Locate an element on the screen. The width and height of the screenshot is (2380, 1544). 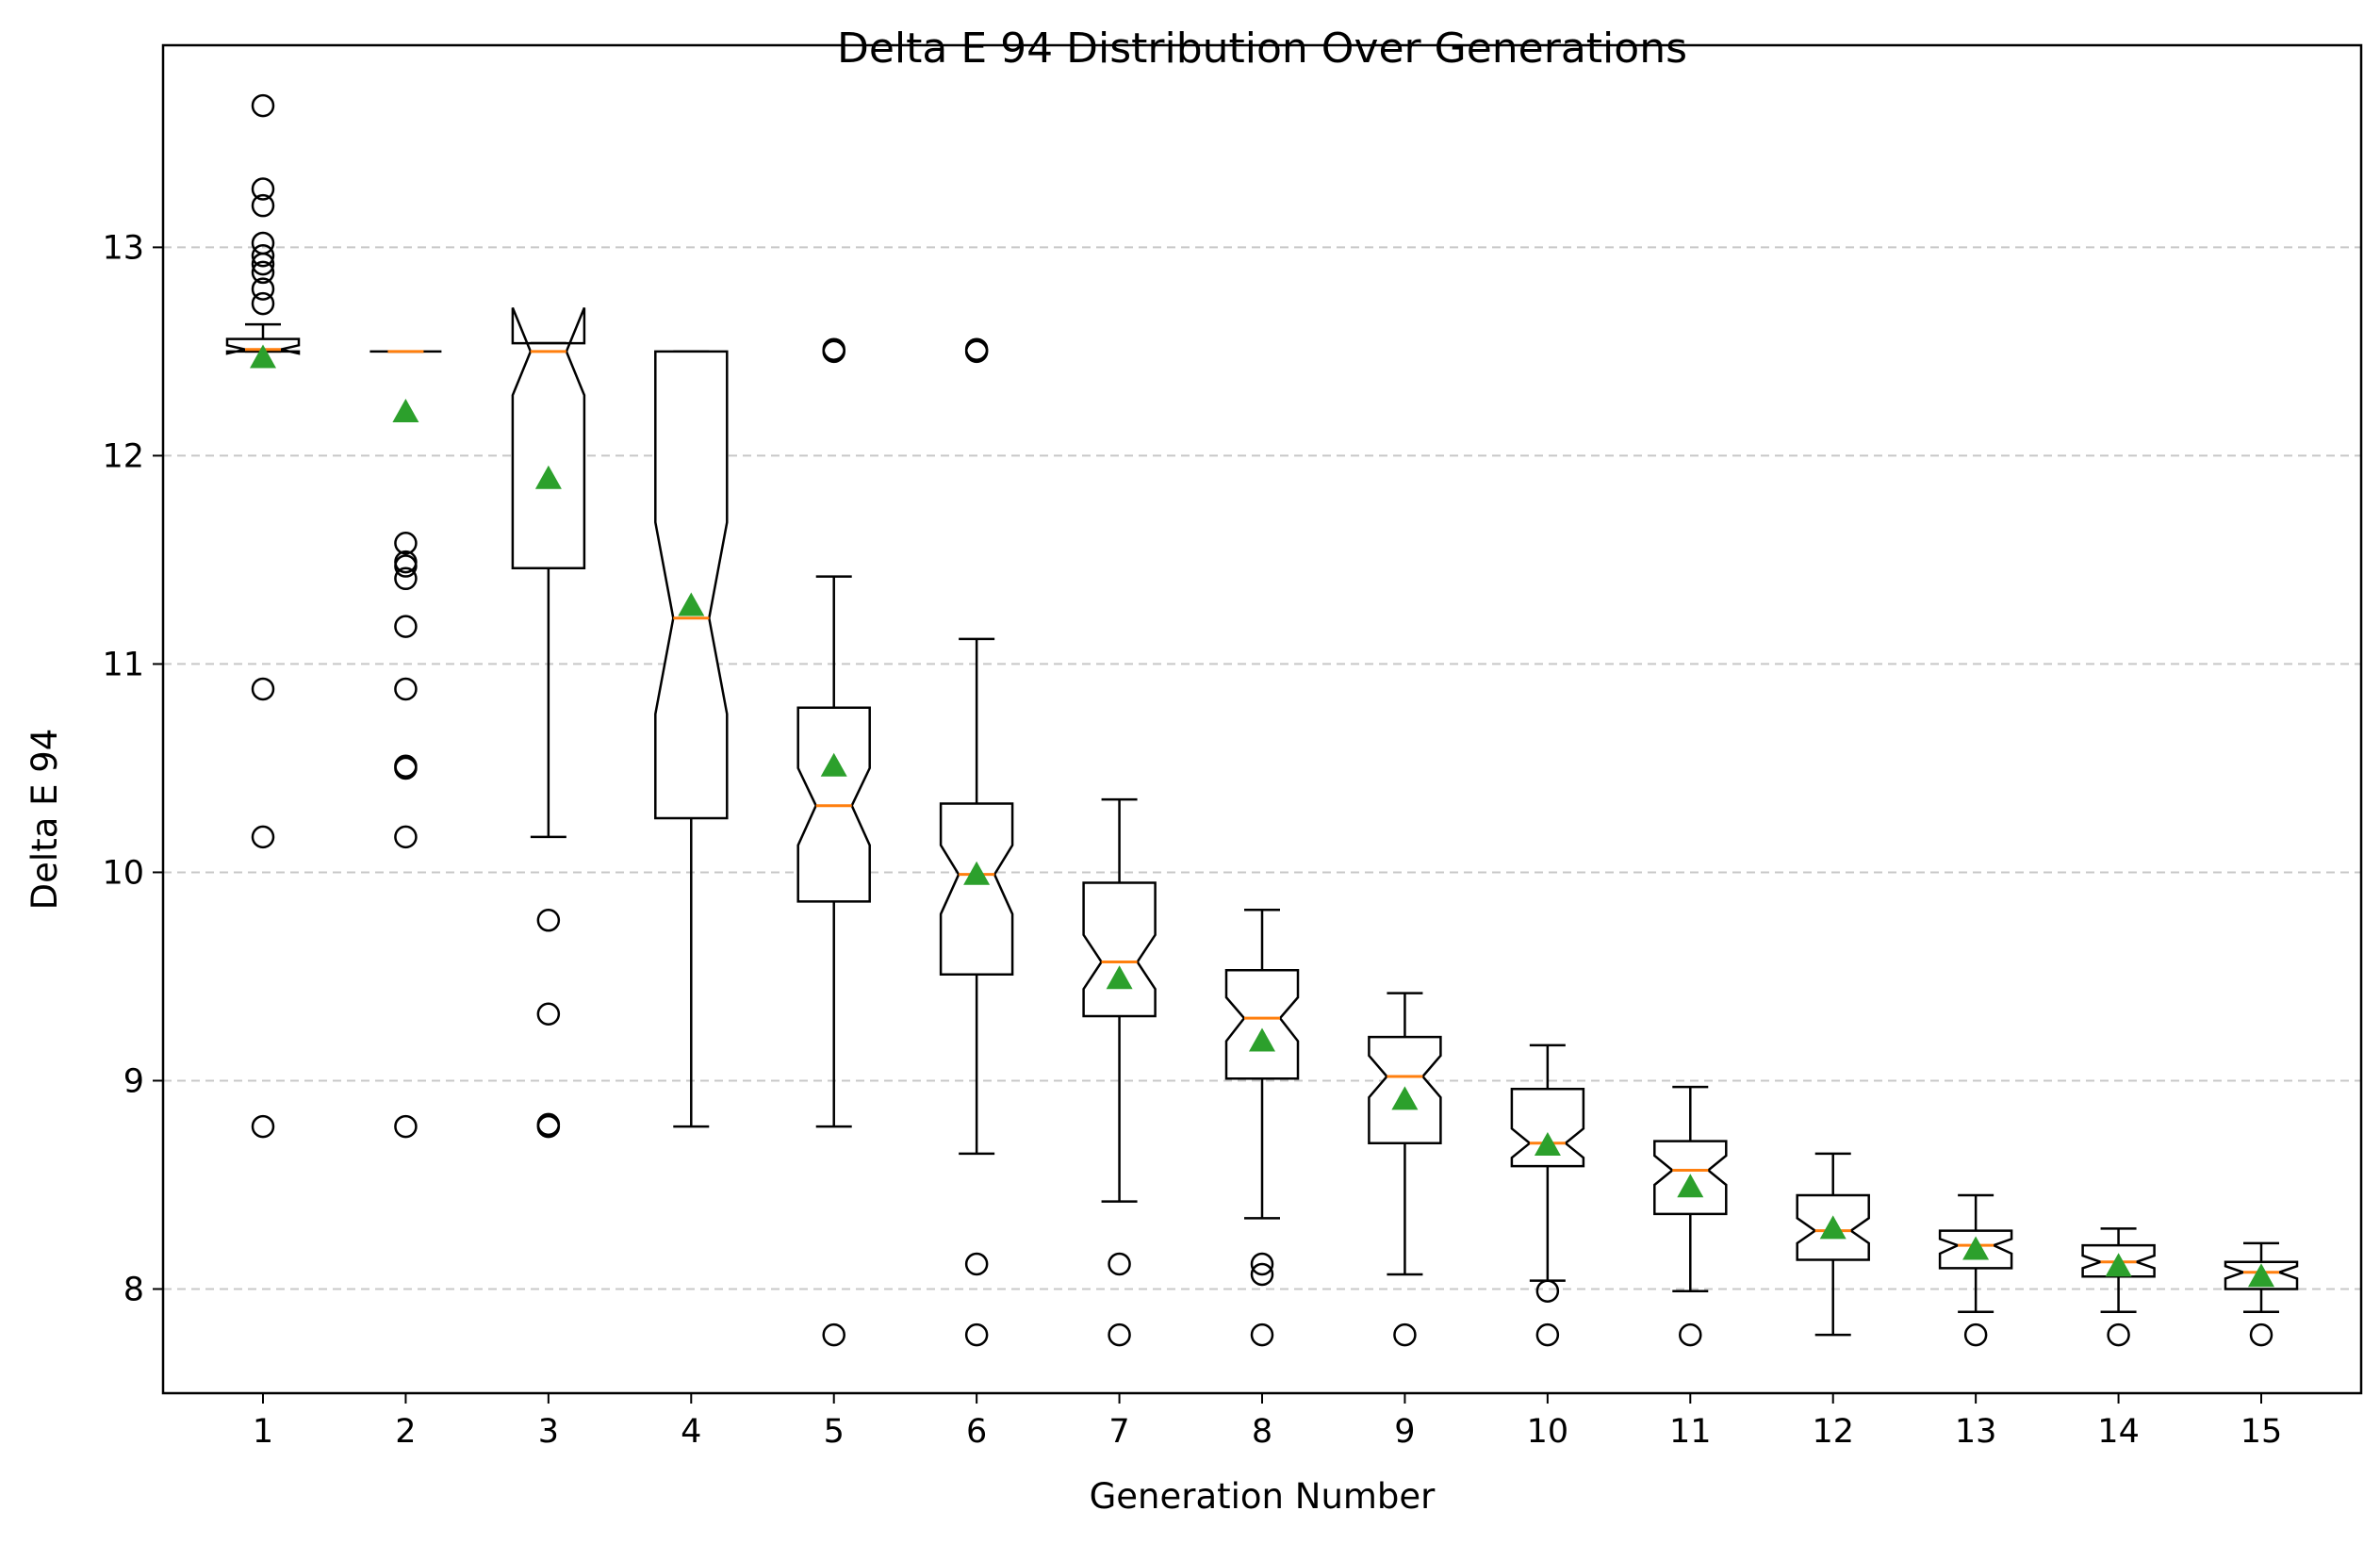
x-tick-label: 5 is located at coordinates (834, 1432).